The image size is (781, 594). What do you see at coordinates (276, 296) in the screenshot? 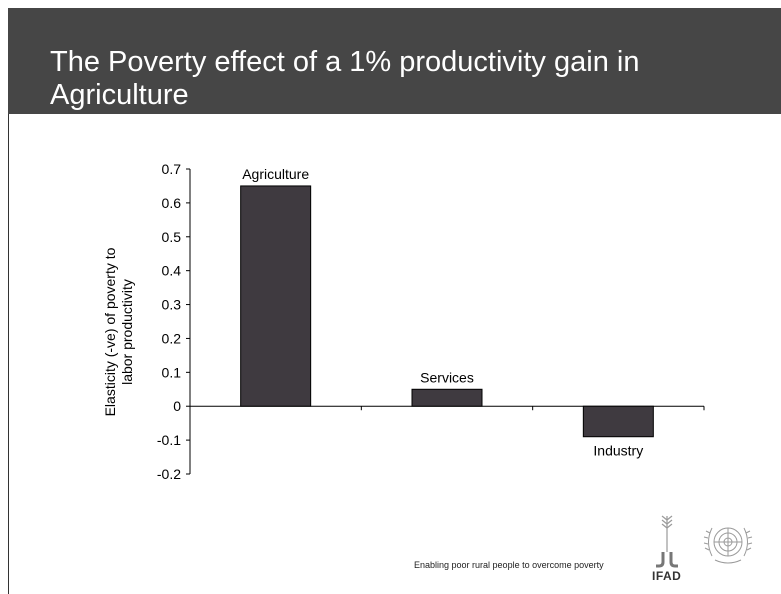
I see `bar-agriculture` at bounding box center [276, 296].